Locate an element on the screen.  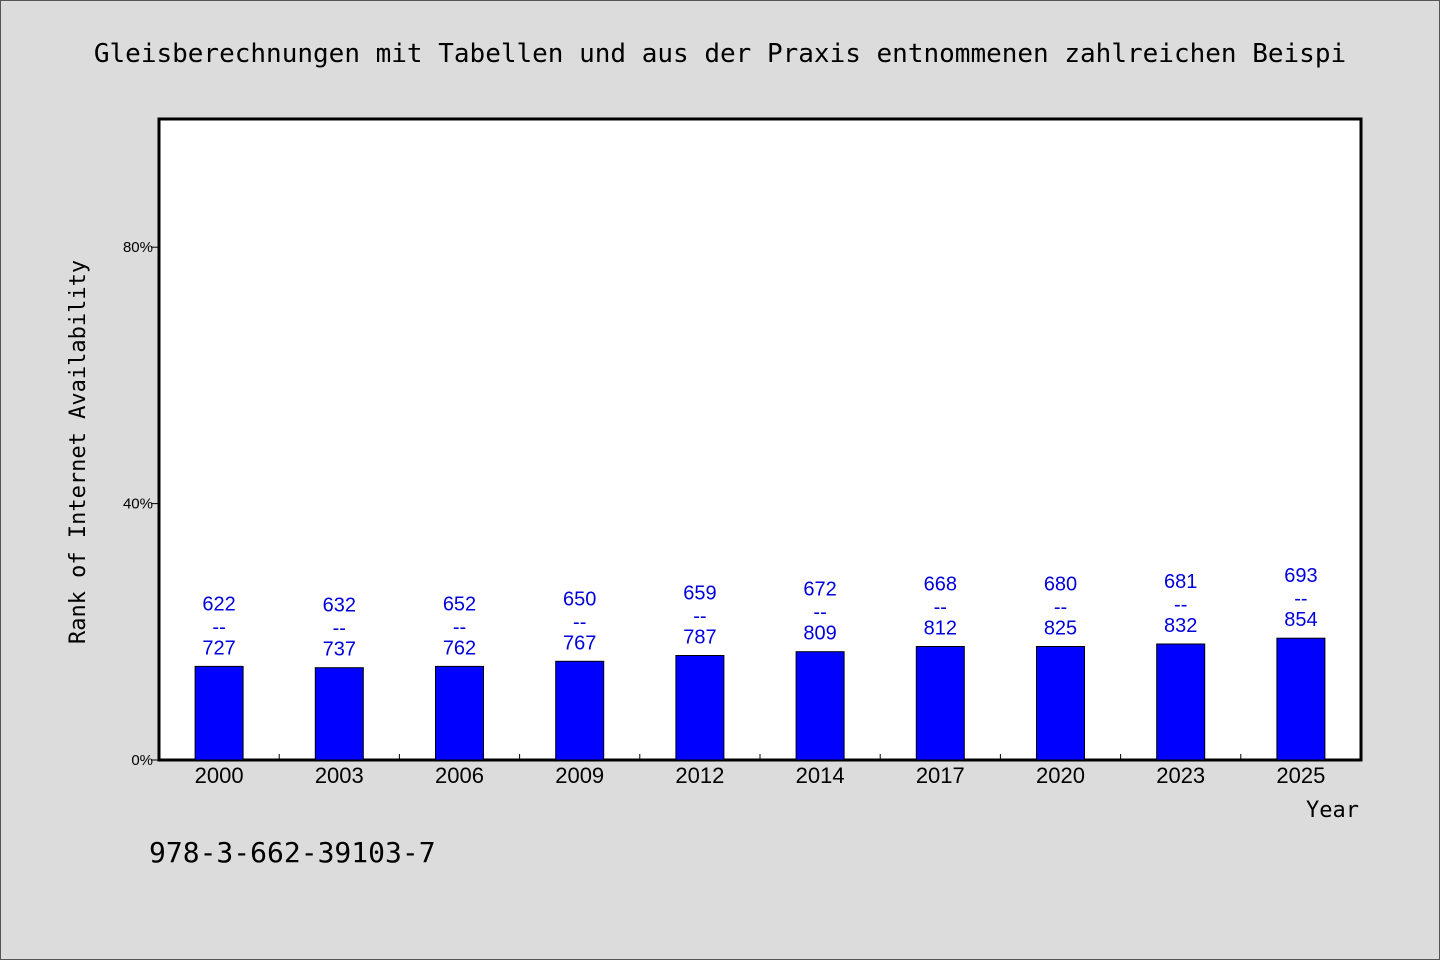
y-axis: 0% 40% 80% is located at coordinates (141, 504).